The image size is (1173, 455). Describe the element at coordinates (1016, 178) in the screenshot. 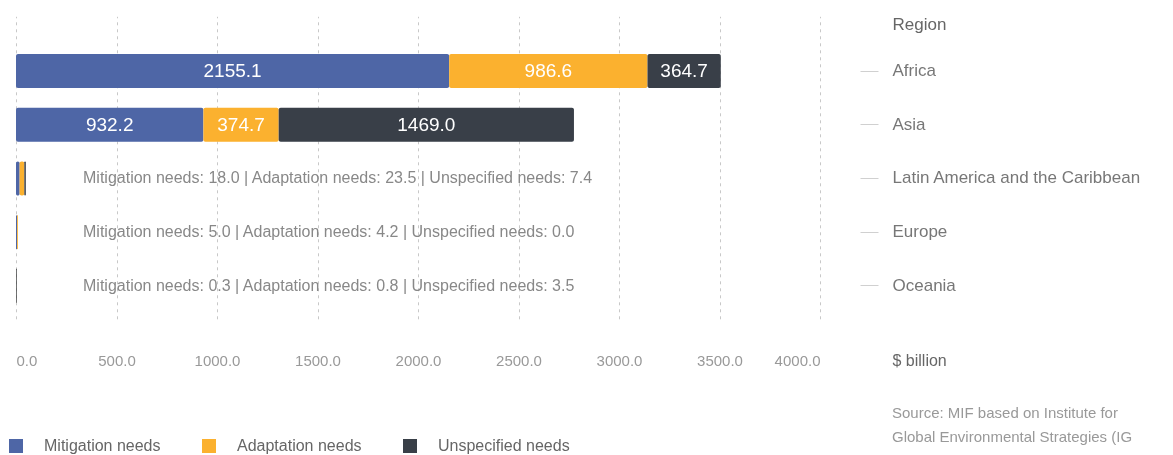

I see `y-tick-label: Latin America and the Caribbean` at that location.